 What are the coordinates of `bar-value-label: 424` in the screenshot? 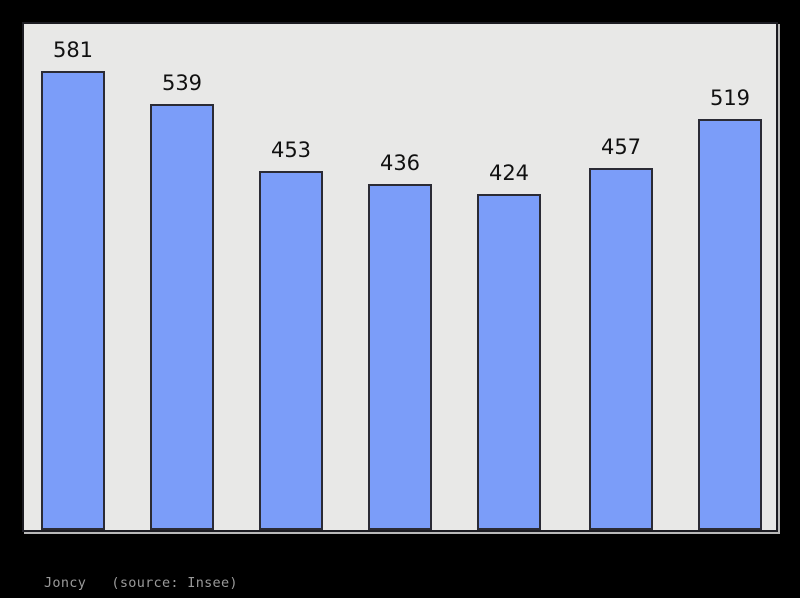 It's located at (509, 173).